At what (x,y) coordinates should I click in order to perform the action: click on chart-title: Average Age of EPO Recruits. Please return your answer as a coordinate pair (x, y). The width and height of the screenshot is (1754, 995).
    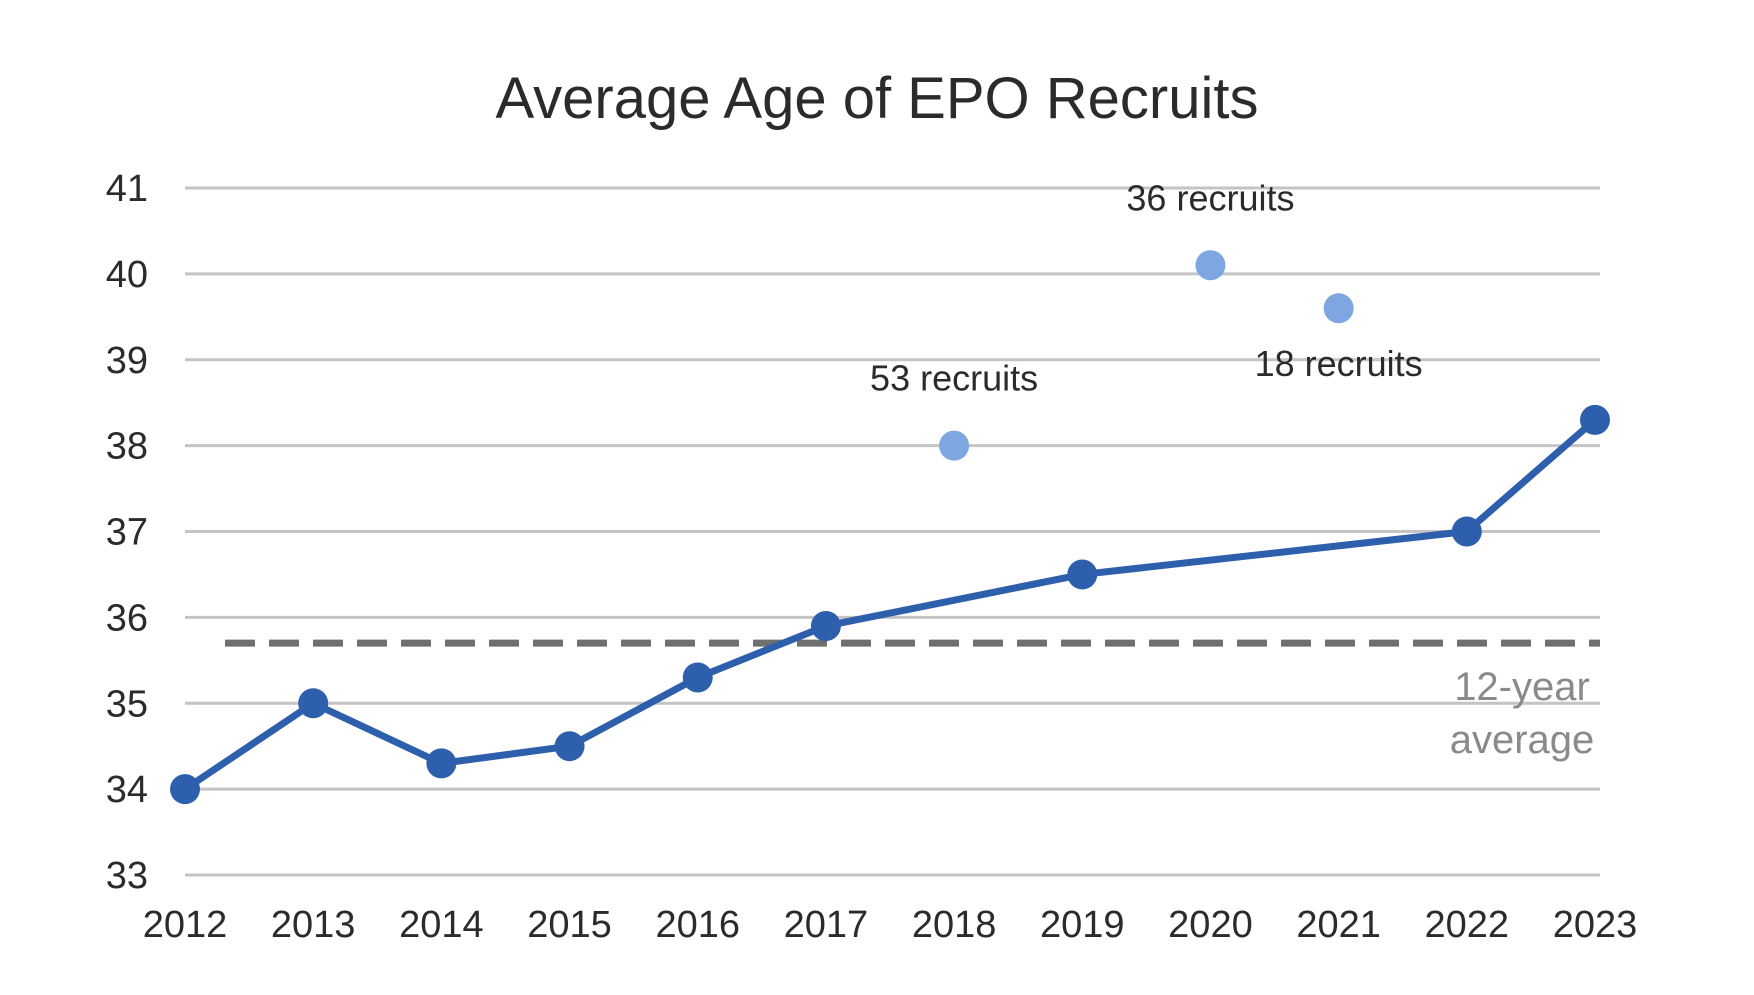
    Looking at the image, I should click on (876, 98).